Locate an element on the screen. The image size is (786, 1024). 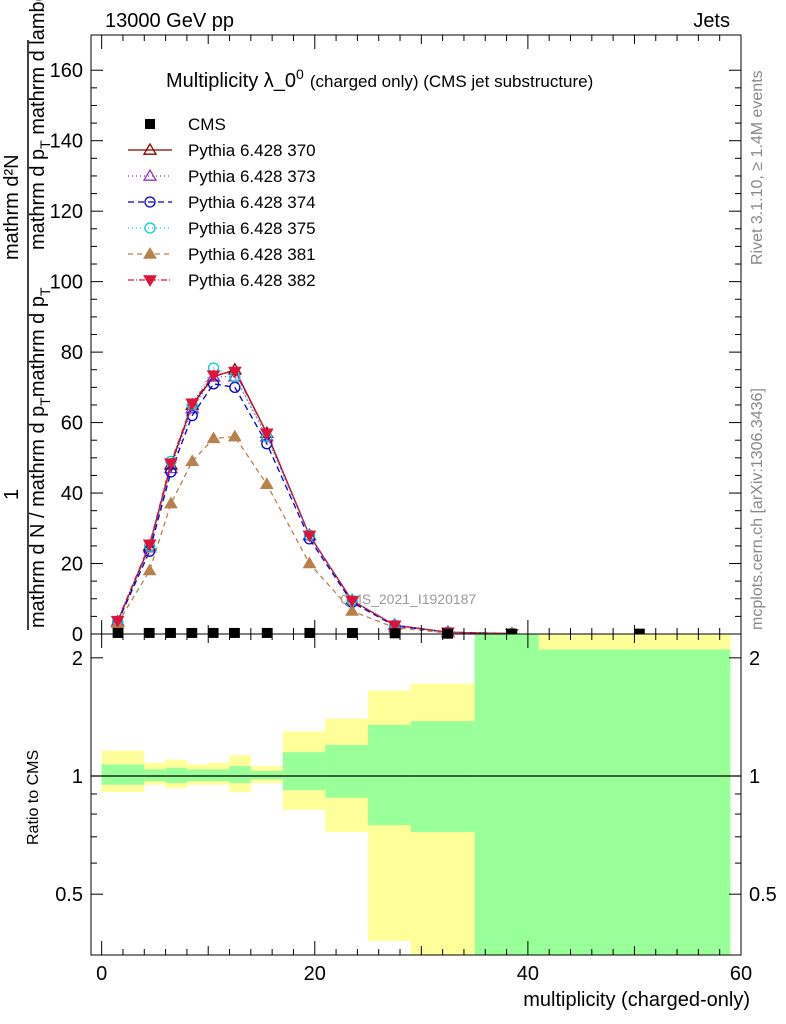
ylabel-denominator-top: mathrm d pT mathrm d lambda is located at coordinates (40, 125).